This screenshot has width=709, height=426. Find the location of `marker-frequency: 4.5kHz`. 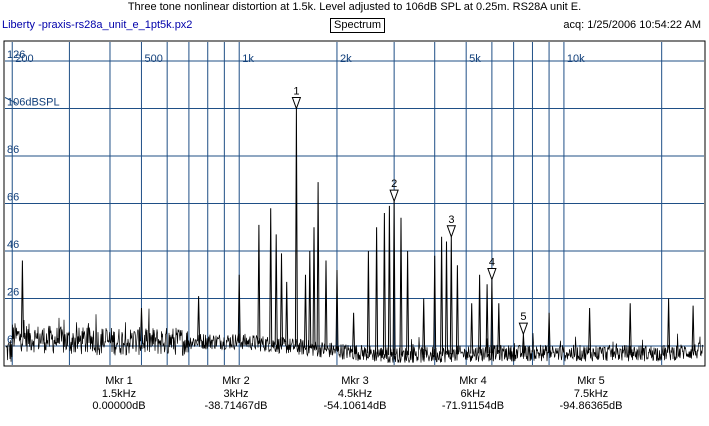

marker-frequency: 4.5kHz is located at coordinates (355, 393).